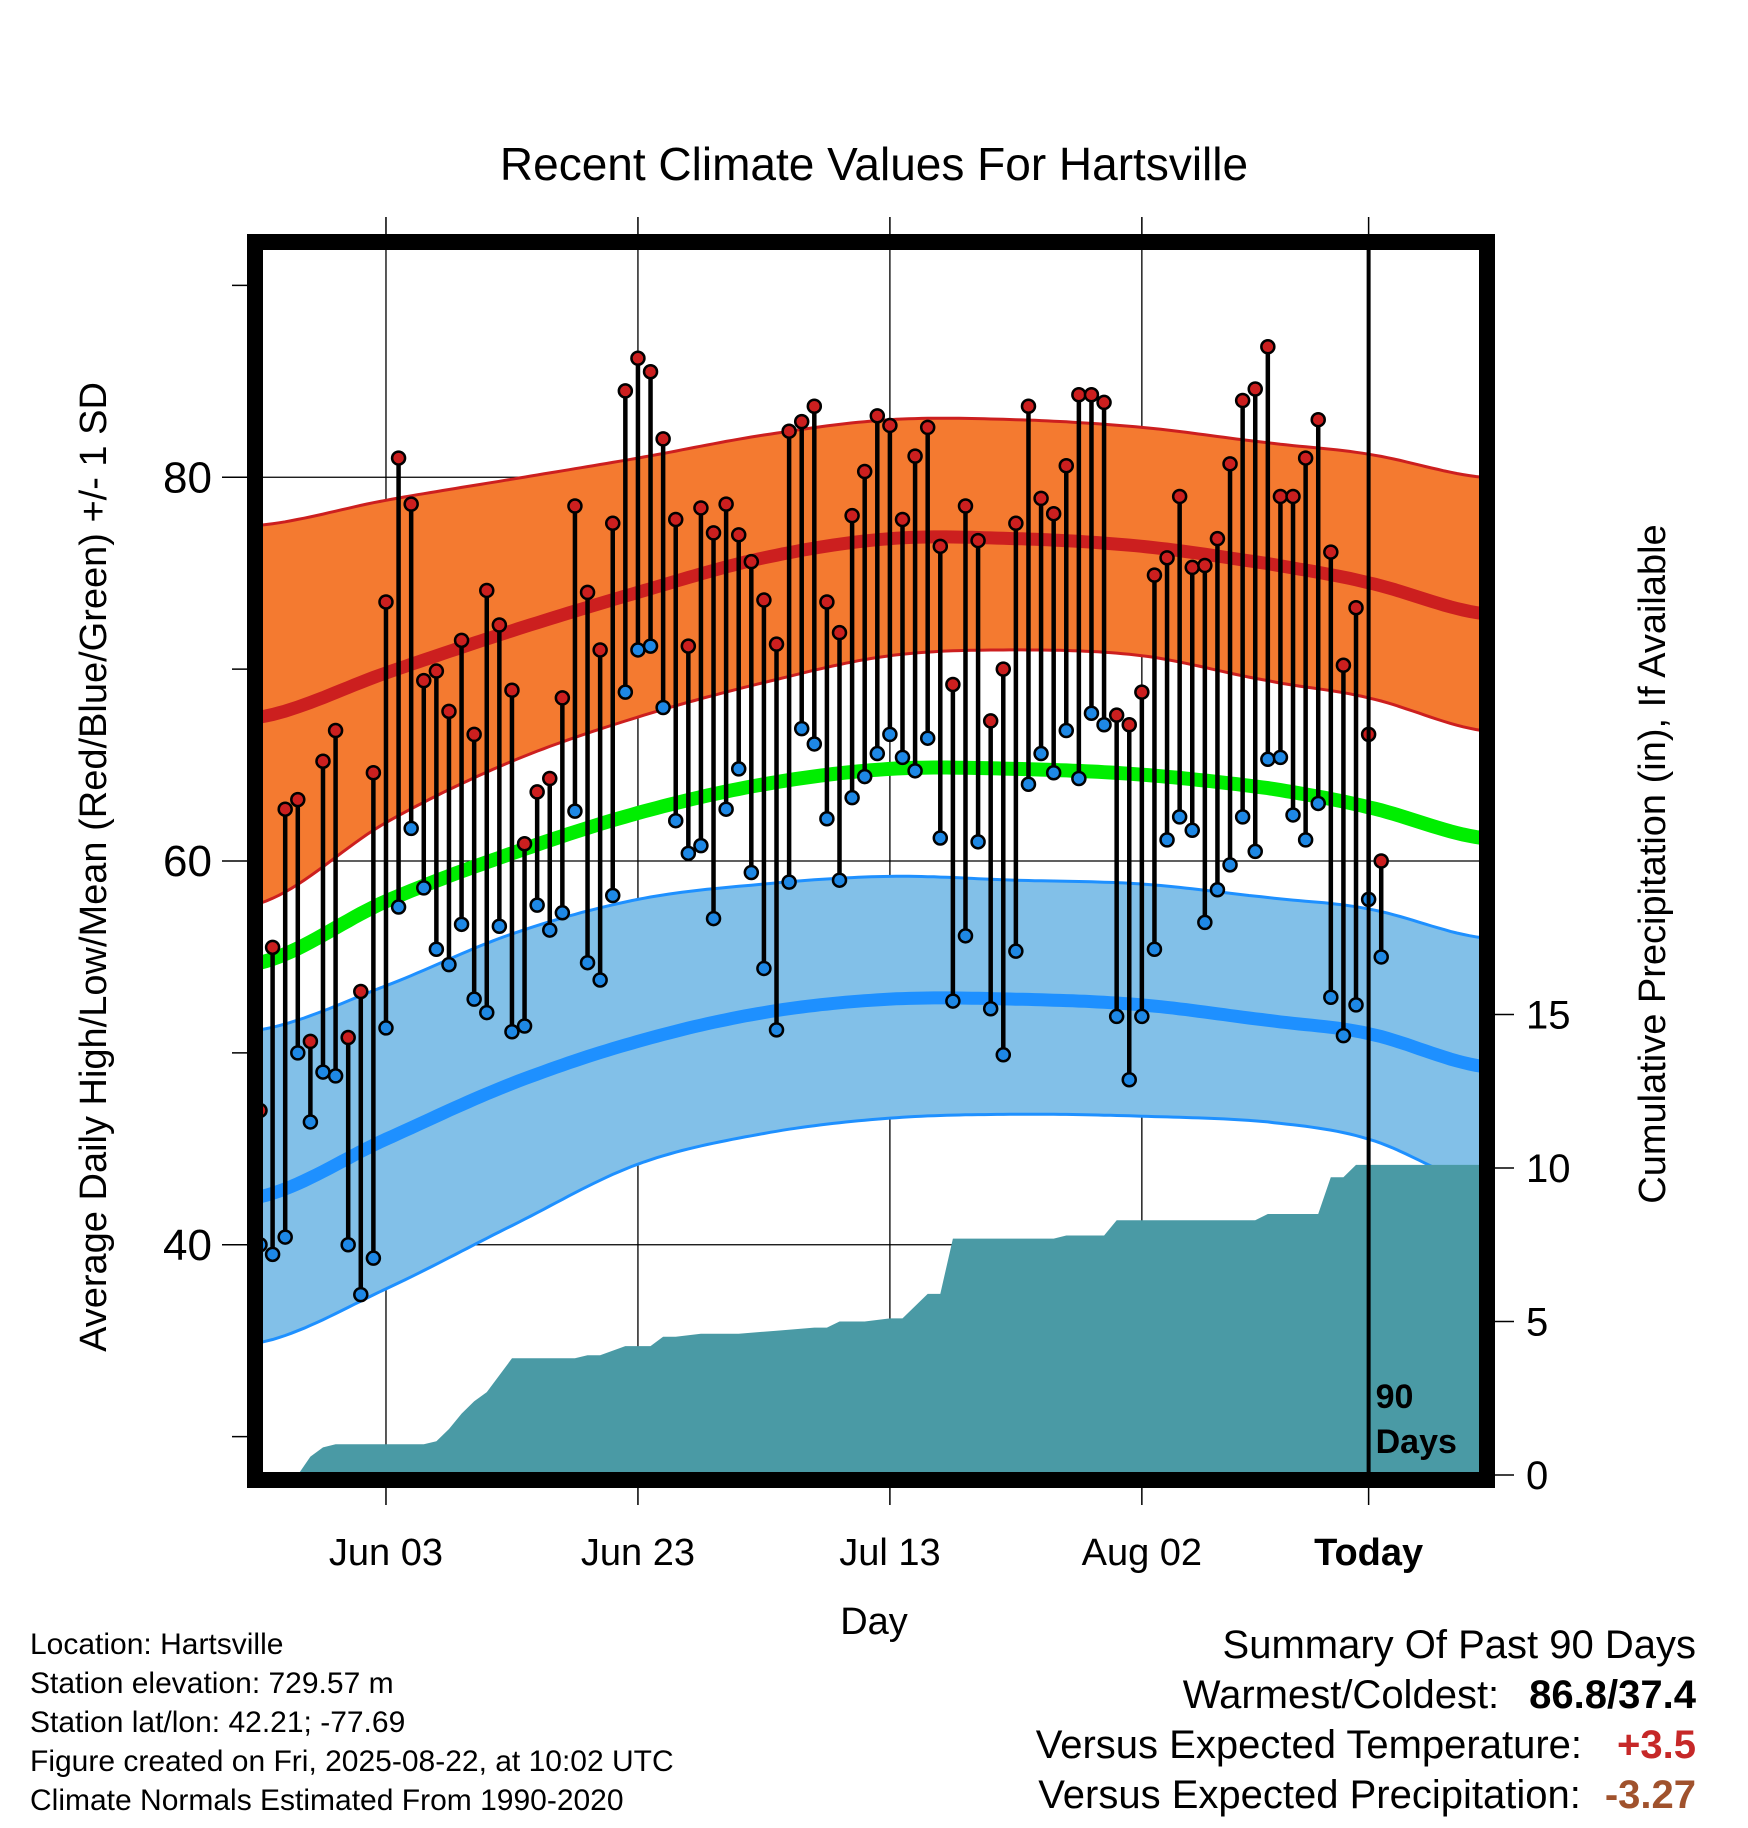 The width and height of the screenshot is (1748, 1828). I want to click on x-tick-label: Aug 02, so click(1142, 1553).